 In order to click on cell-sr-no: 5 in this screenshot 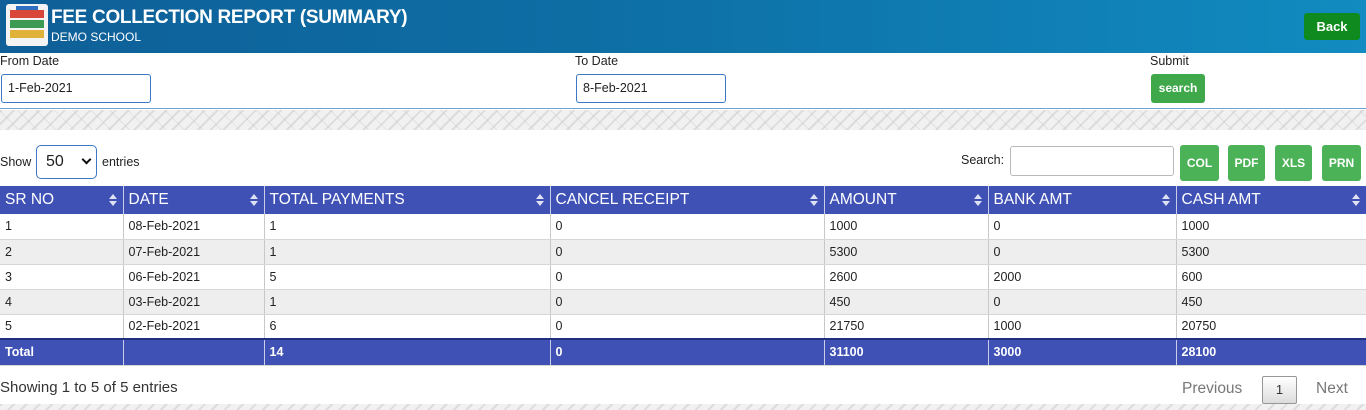, I will do `click(62, 327)`.